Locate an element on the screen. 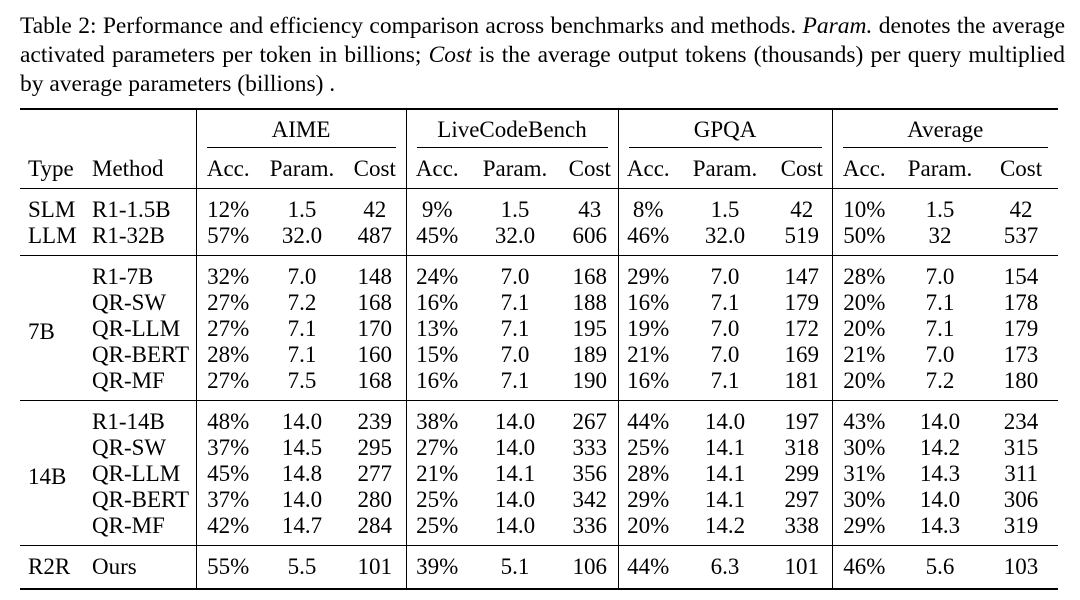  group-header-aime: AIME is located at coordinates (301, 129).